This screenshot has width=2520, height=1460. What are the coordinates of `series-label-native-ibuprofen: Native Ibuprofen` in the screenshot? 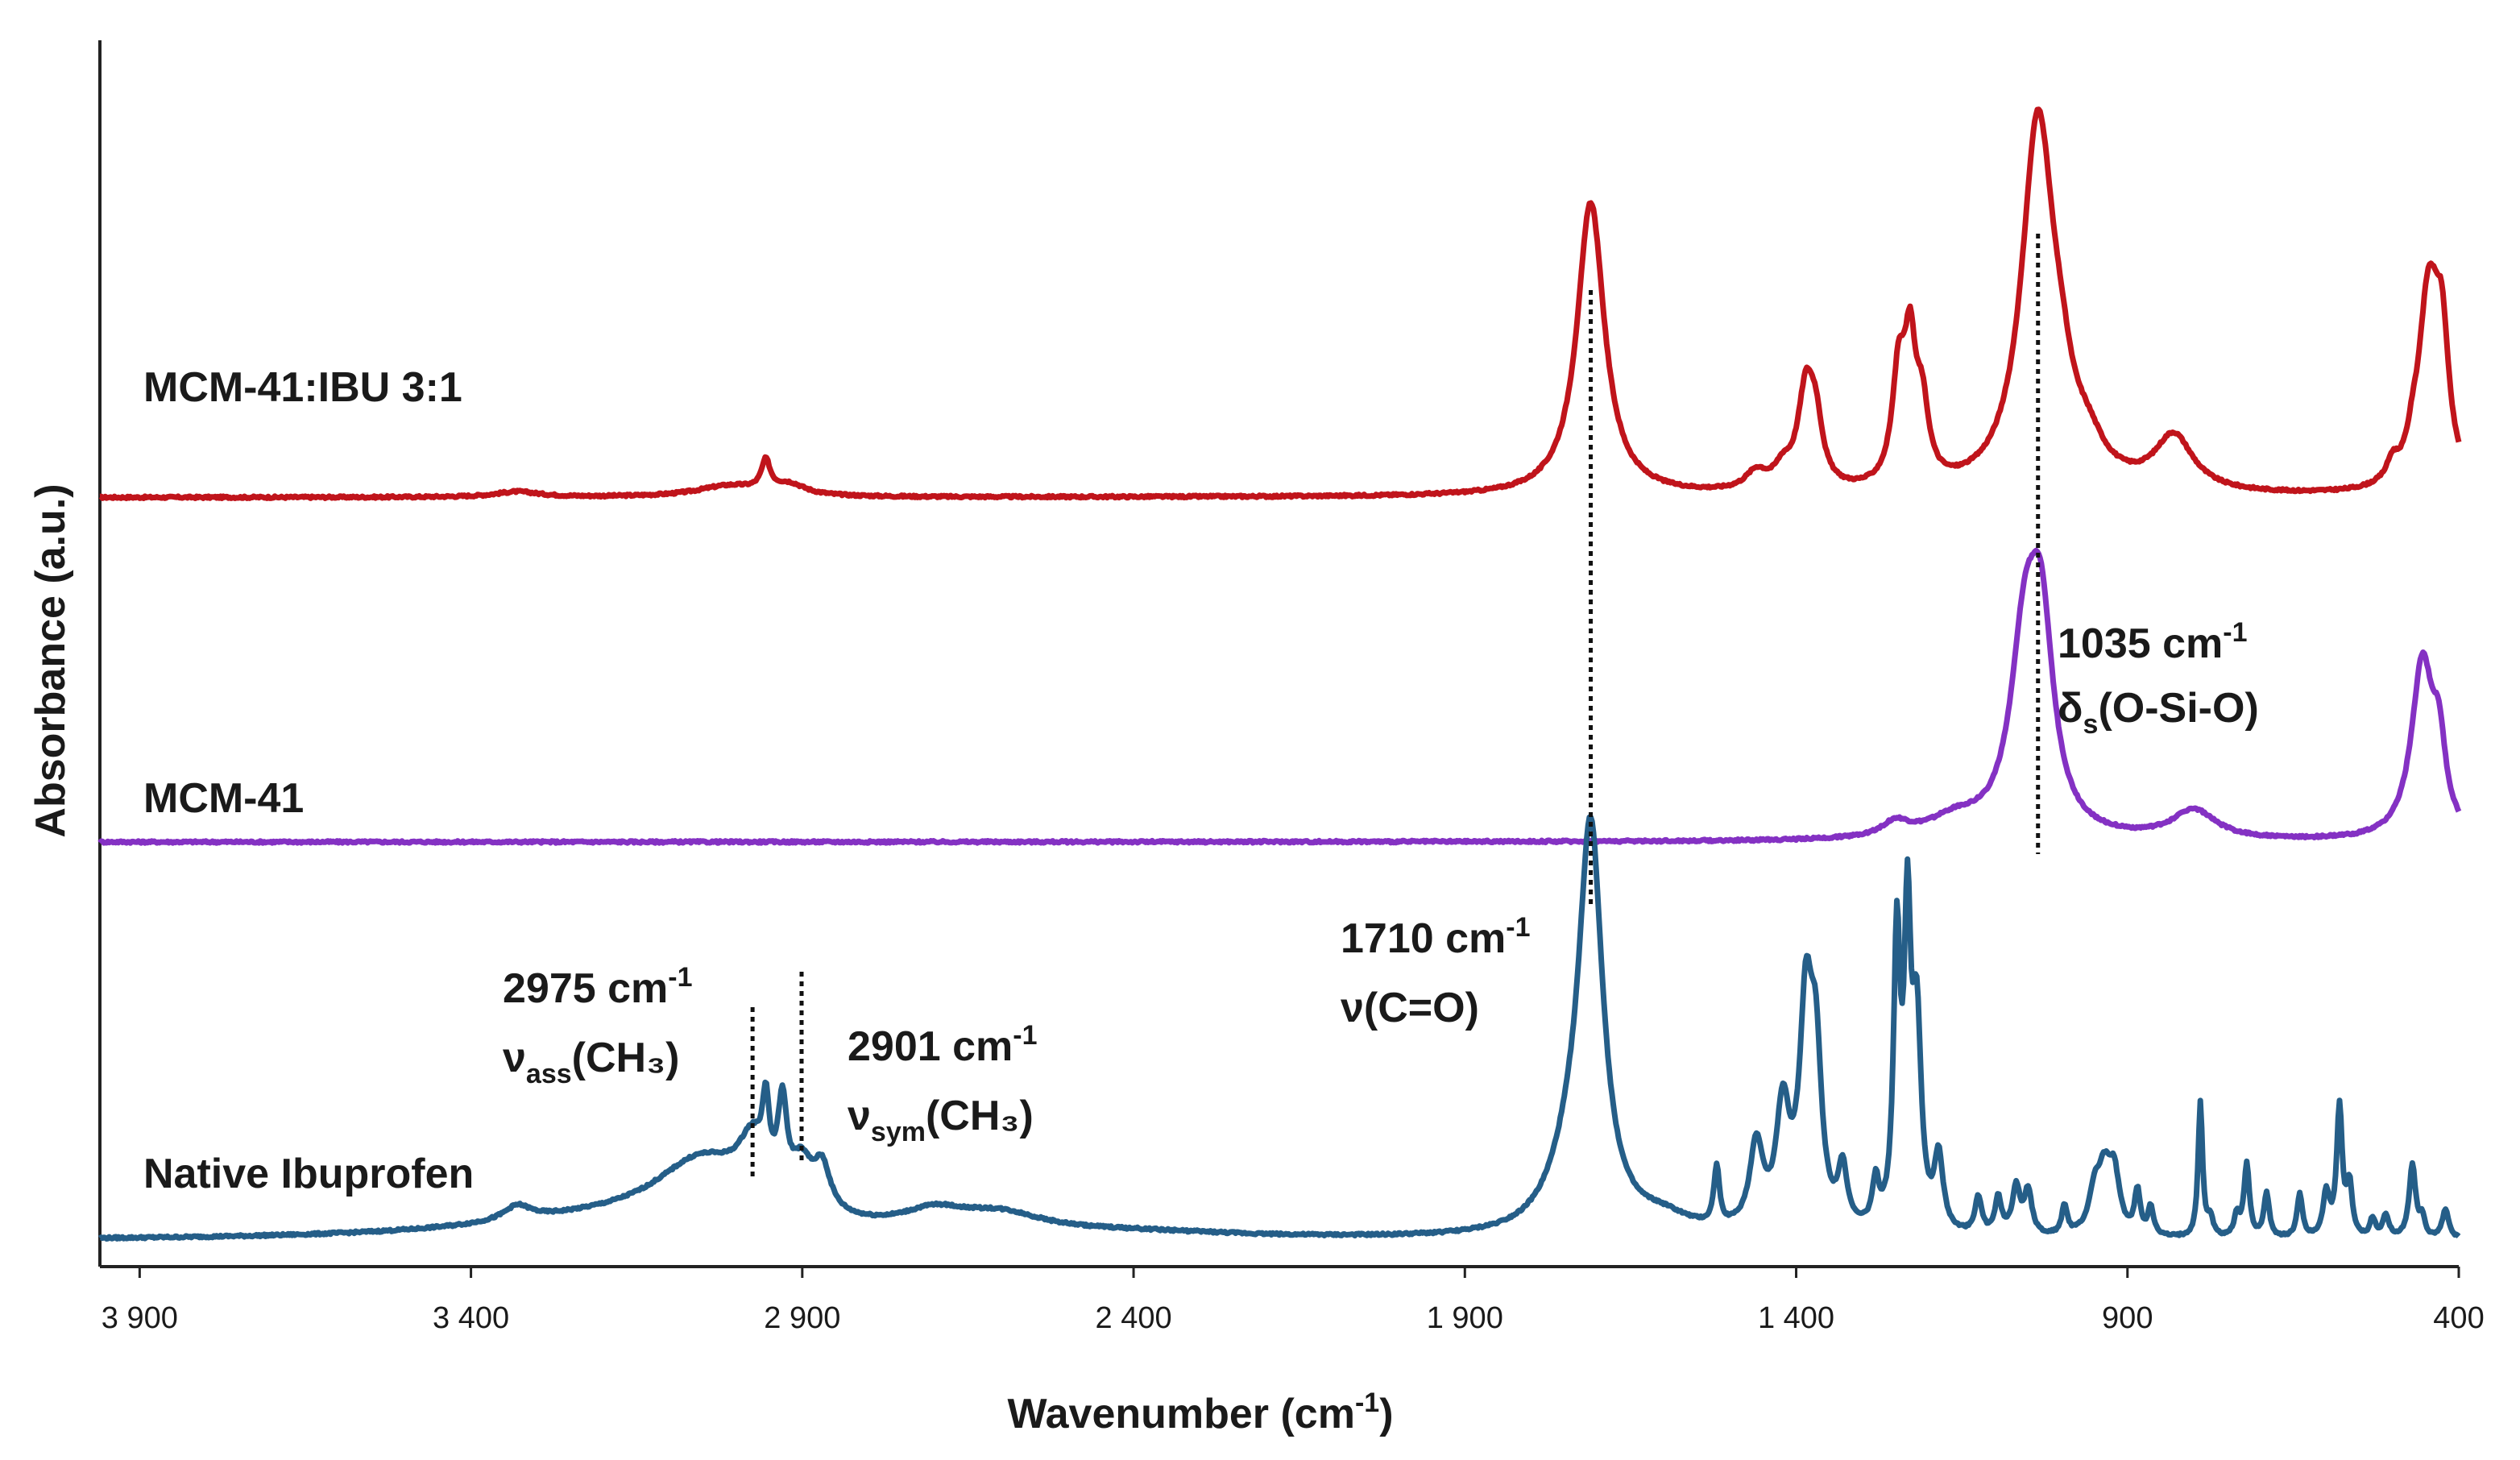 It's located at (308, 1174).